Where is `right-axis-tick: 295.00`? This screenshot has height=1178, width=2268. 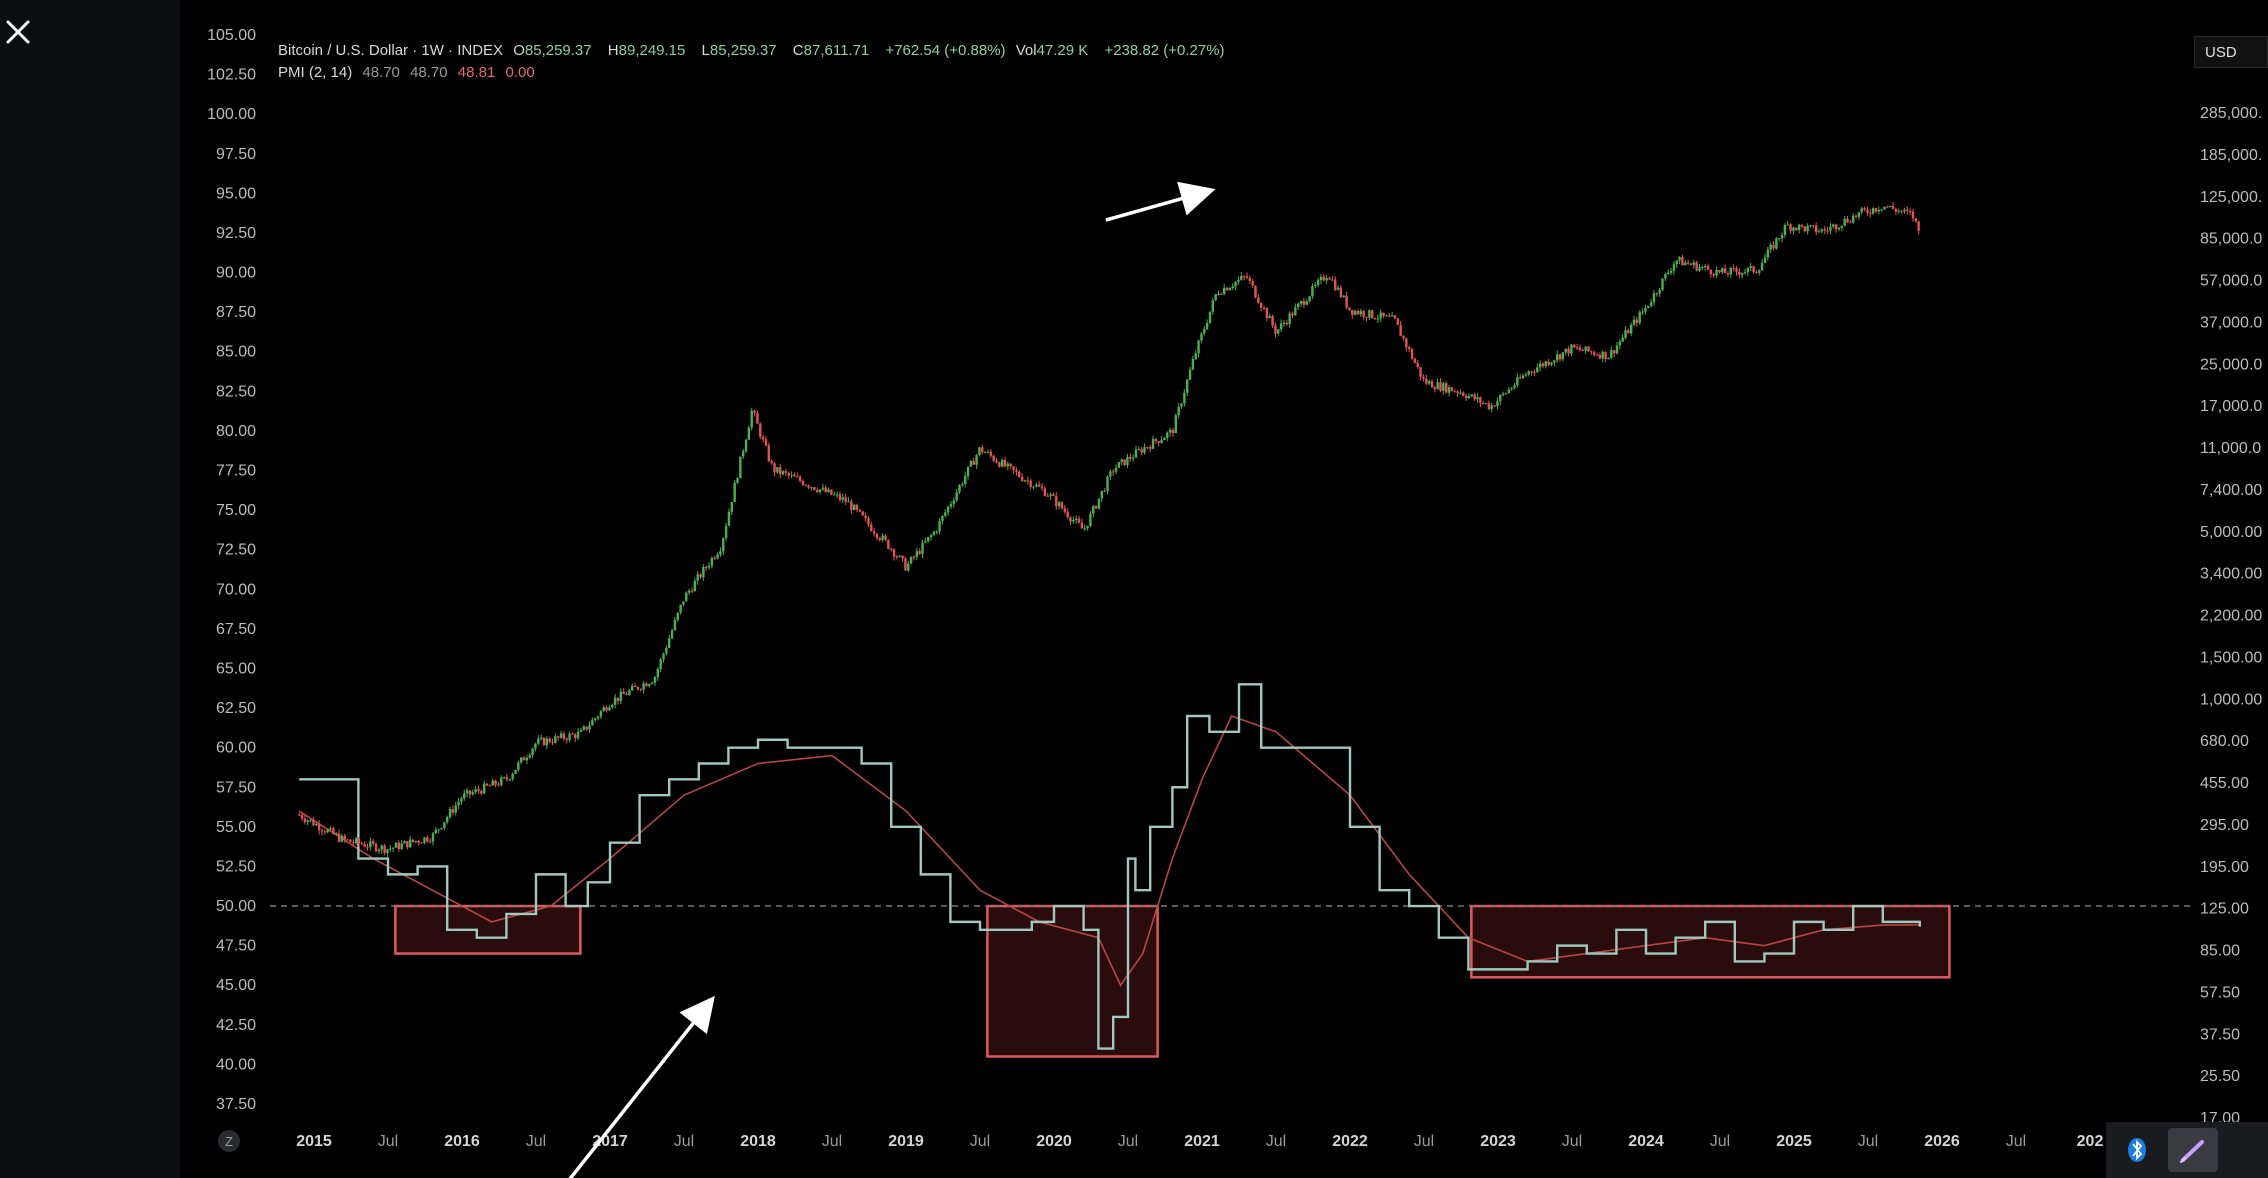
right-axis-tick: 295.00 is located at coordinates (2224, 825).